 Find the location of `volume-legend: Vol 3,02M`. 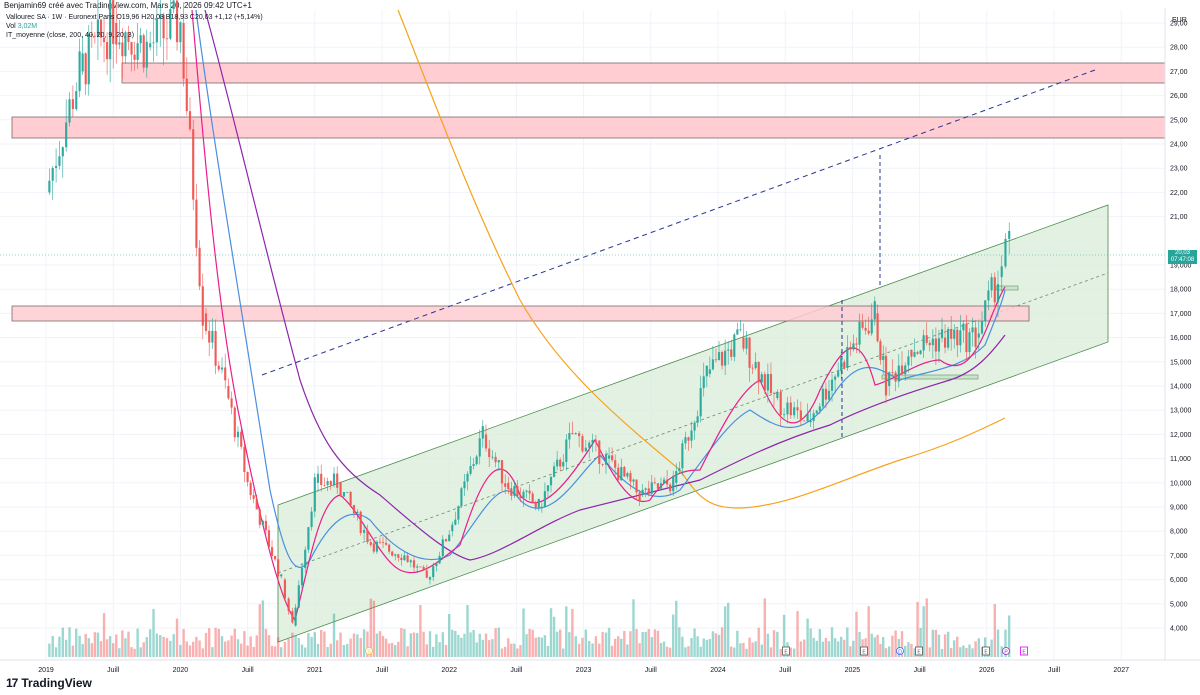

volume-legend: Vol 3,02M is located at coordinates (134, 26).